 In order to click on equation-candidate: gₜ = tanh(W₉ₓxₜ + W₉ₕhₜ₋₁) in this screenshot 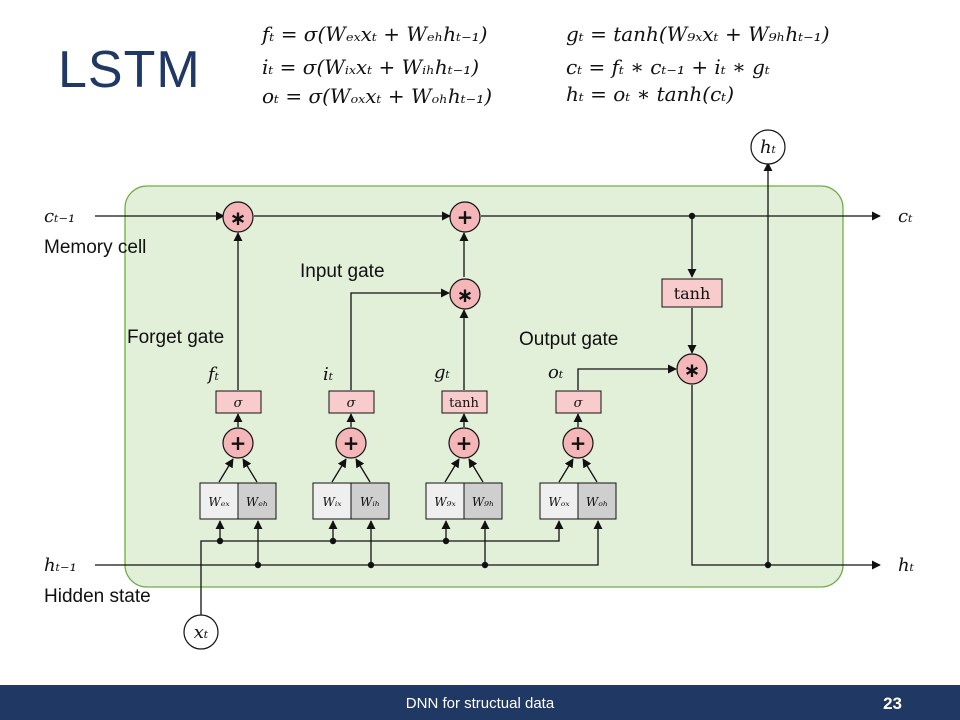, I will do `click(698, 34)`.